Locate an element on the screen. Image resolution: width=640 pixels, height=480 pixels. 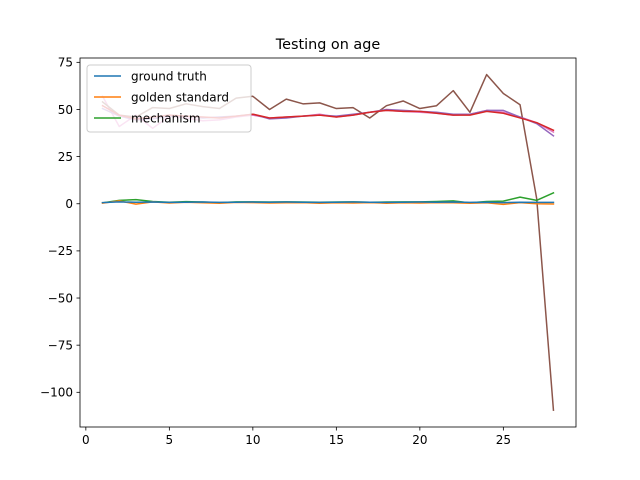
y-tick-label: 75 is located at coordinates (65, 63).